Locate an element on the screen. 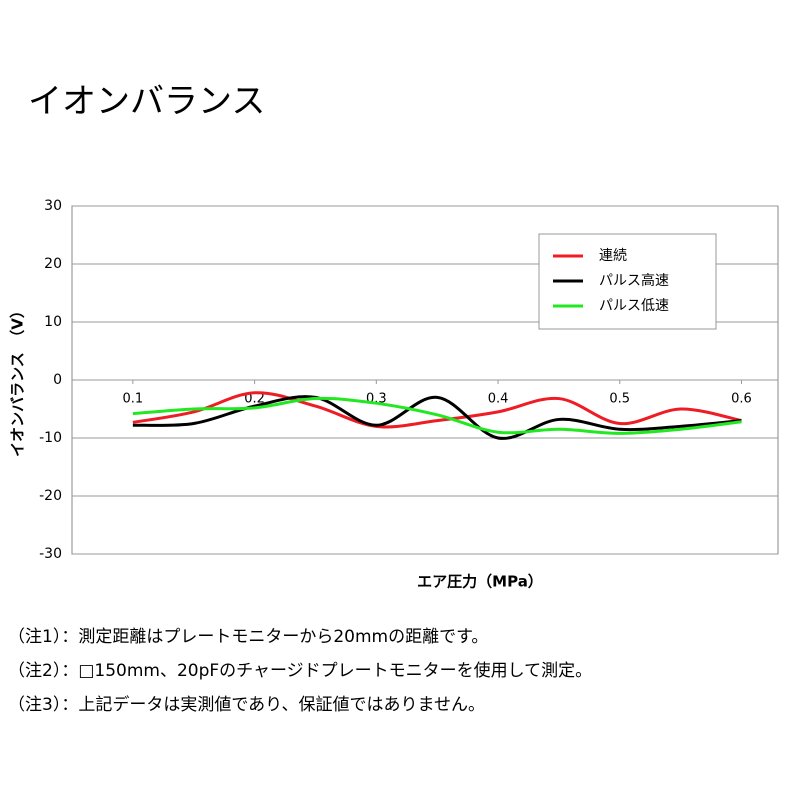 The width and height of the screenshot is (800, 800). x-axis-label: エア圧力（MPa） is located at coordinates (480, 582).